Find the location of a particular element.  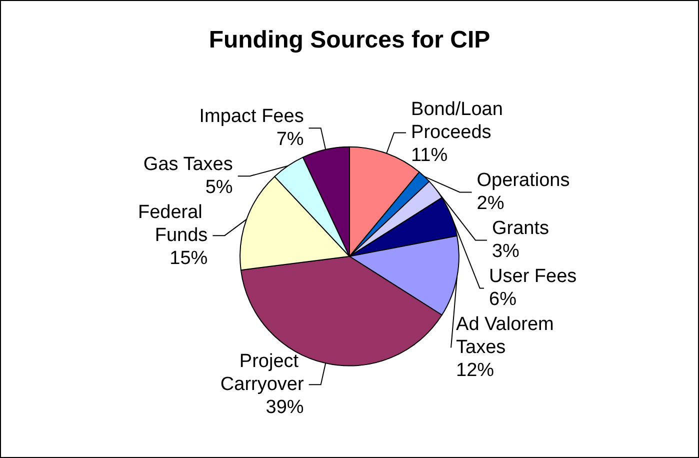

slice-label: User Fees is located at coordinates (533, 277).